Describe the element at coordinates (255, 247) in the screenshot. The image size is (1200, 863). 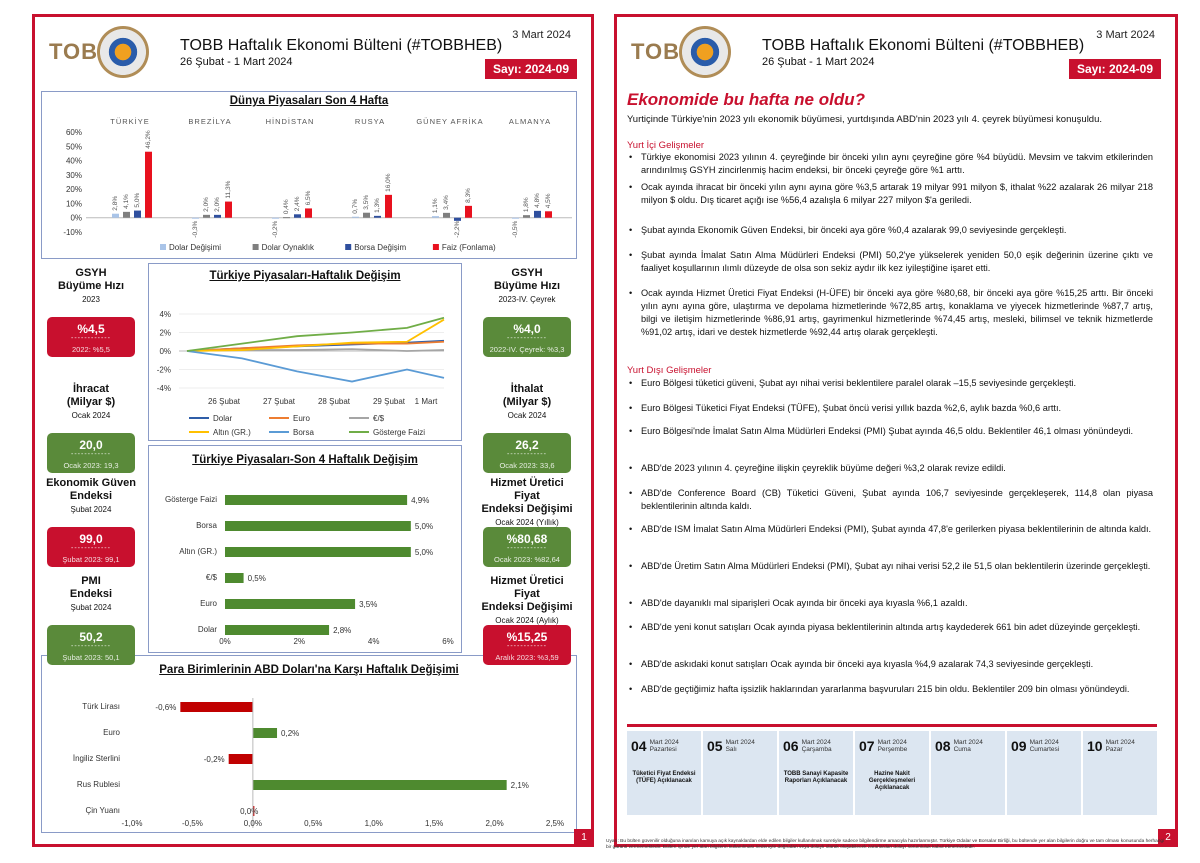
I see `legend-swatch` at that location.